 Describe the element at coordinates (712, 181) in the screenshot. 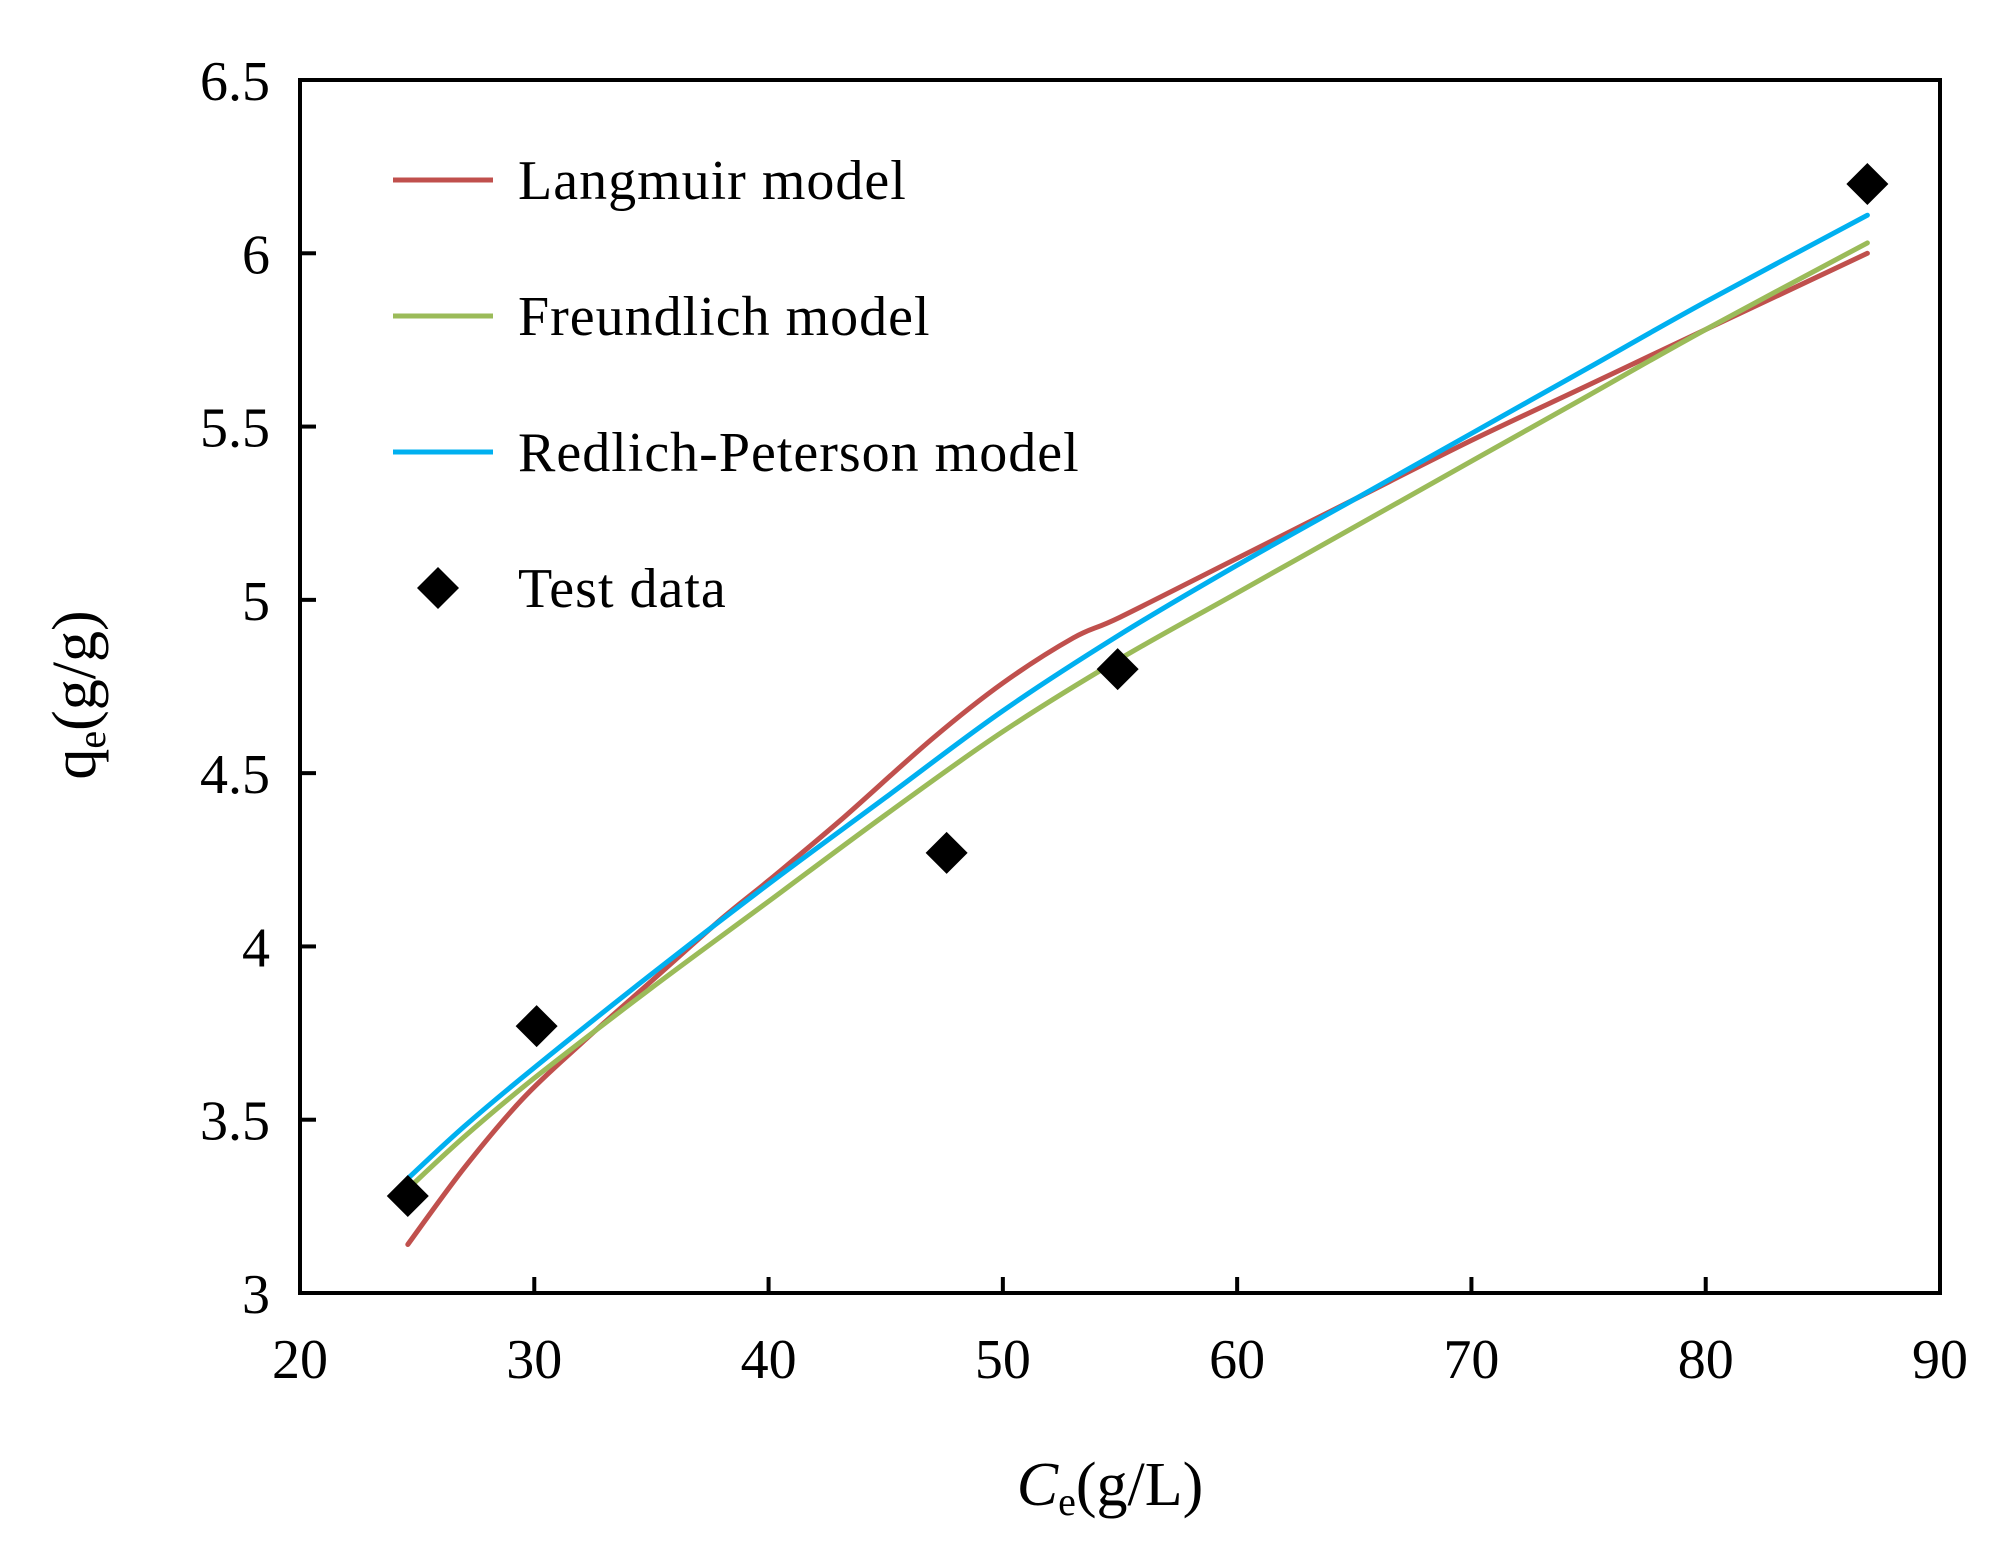

I see `legend-label: Langmuir model` at that location.